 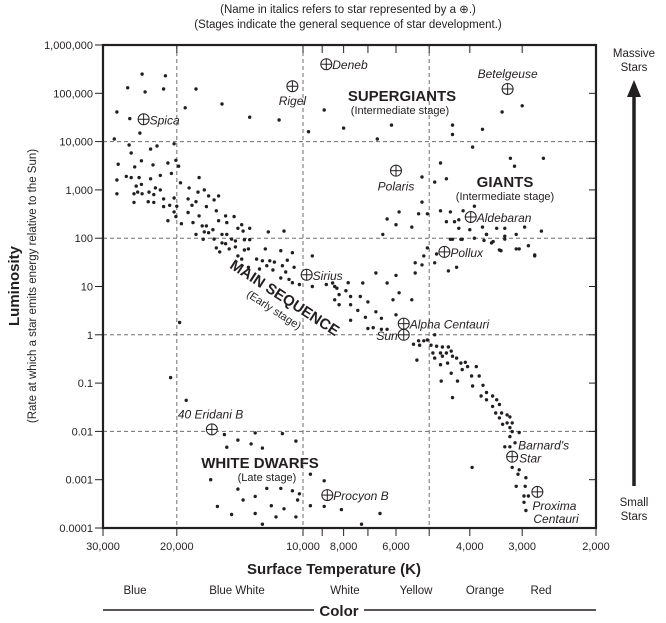 I want to click on named-star-alpha-centauri: Alpha Centauri, so click(x=443, y=324).